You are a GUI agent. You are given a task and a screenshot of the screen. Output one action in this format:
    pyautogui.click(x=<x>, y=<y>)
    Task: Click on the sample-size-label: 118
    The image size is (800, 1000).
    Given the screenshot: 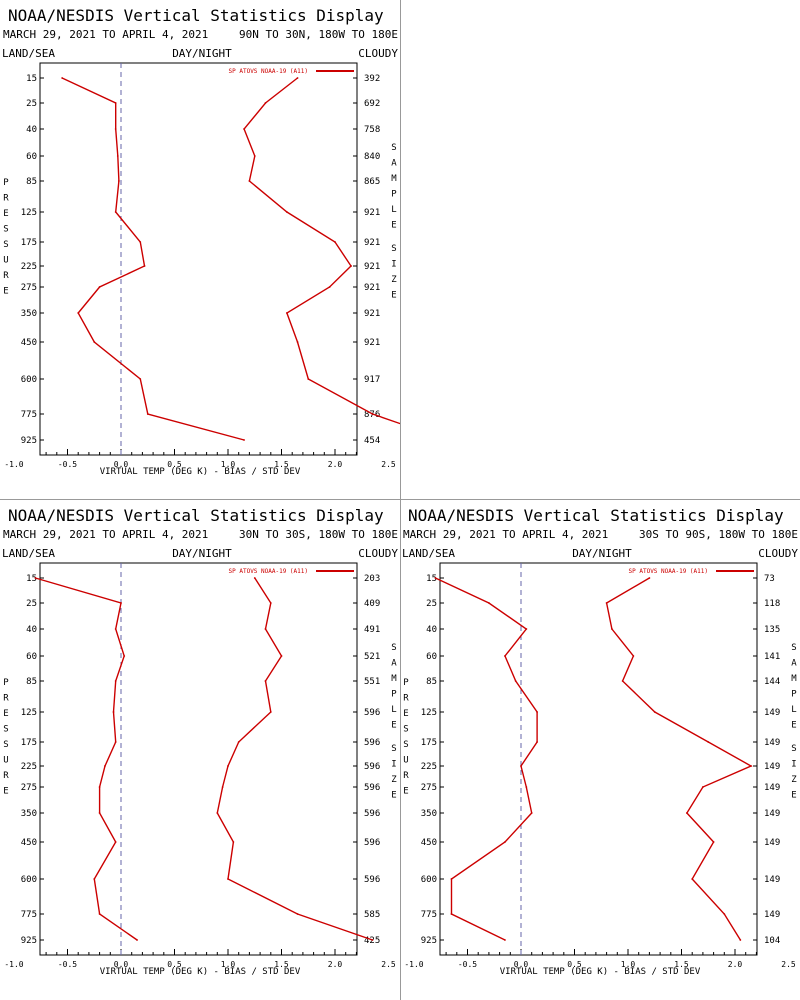 What is the action you would take?
    pyautogui.click(x=772, y=604)
    